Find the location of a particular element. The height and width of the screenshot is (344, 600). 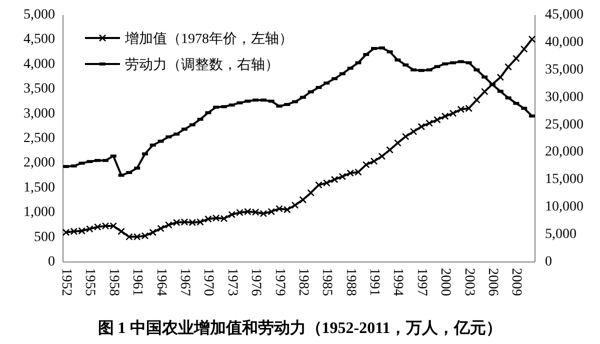

x-tick-label: 1973 is located at coordinates (232, 282).